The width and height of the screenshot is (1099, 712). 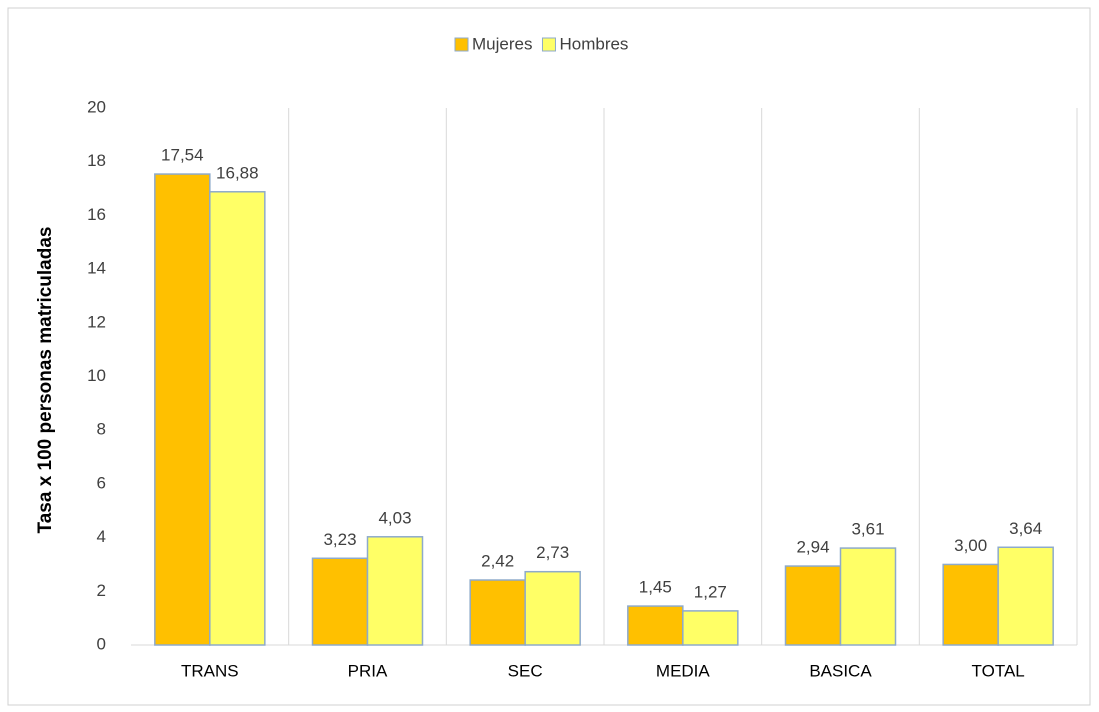 What do you see at coordinates (96, 268) in the screenshot?
I see `y-tick-label: 14` at bounding box center [96, 268].